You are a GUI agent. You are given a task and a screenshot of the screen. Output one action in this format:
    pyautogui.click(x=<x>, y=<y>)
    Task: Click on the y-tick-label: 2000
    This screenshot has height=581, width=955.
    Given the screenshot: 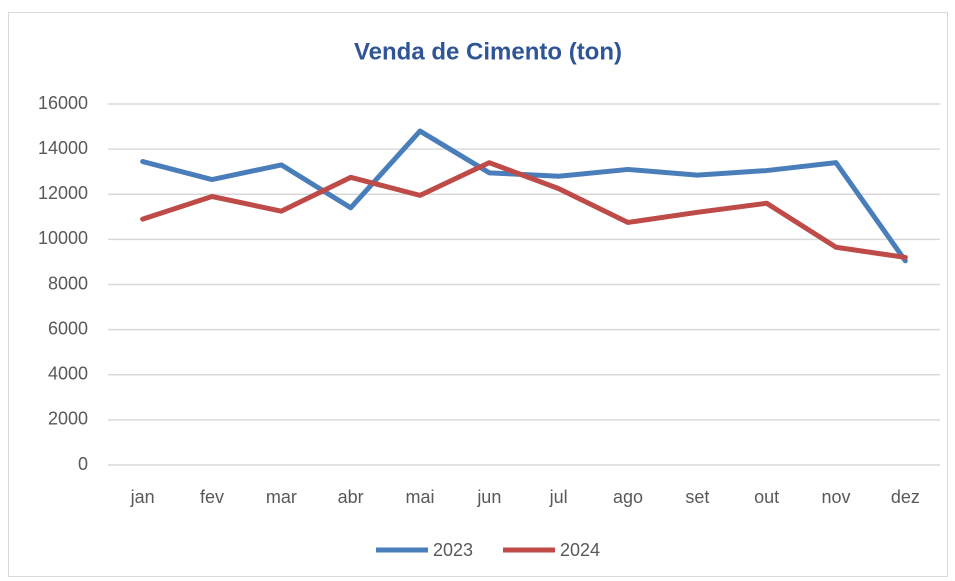 What is the action you would take?
    pyautogui.click(x=68, y=419)
    